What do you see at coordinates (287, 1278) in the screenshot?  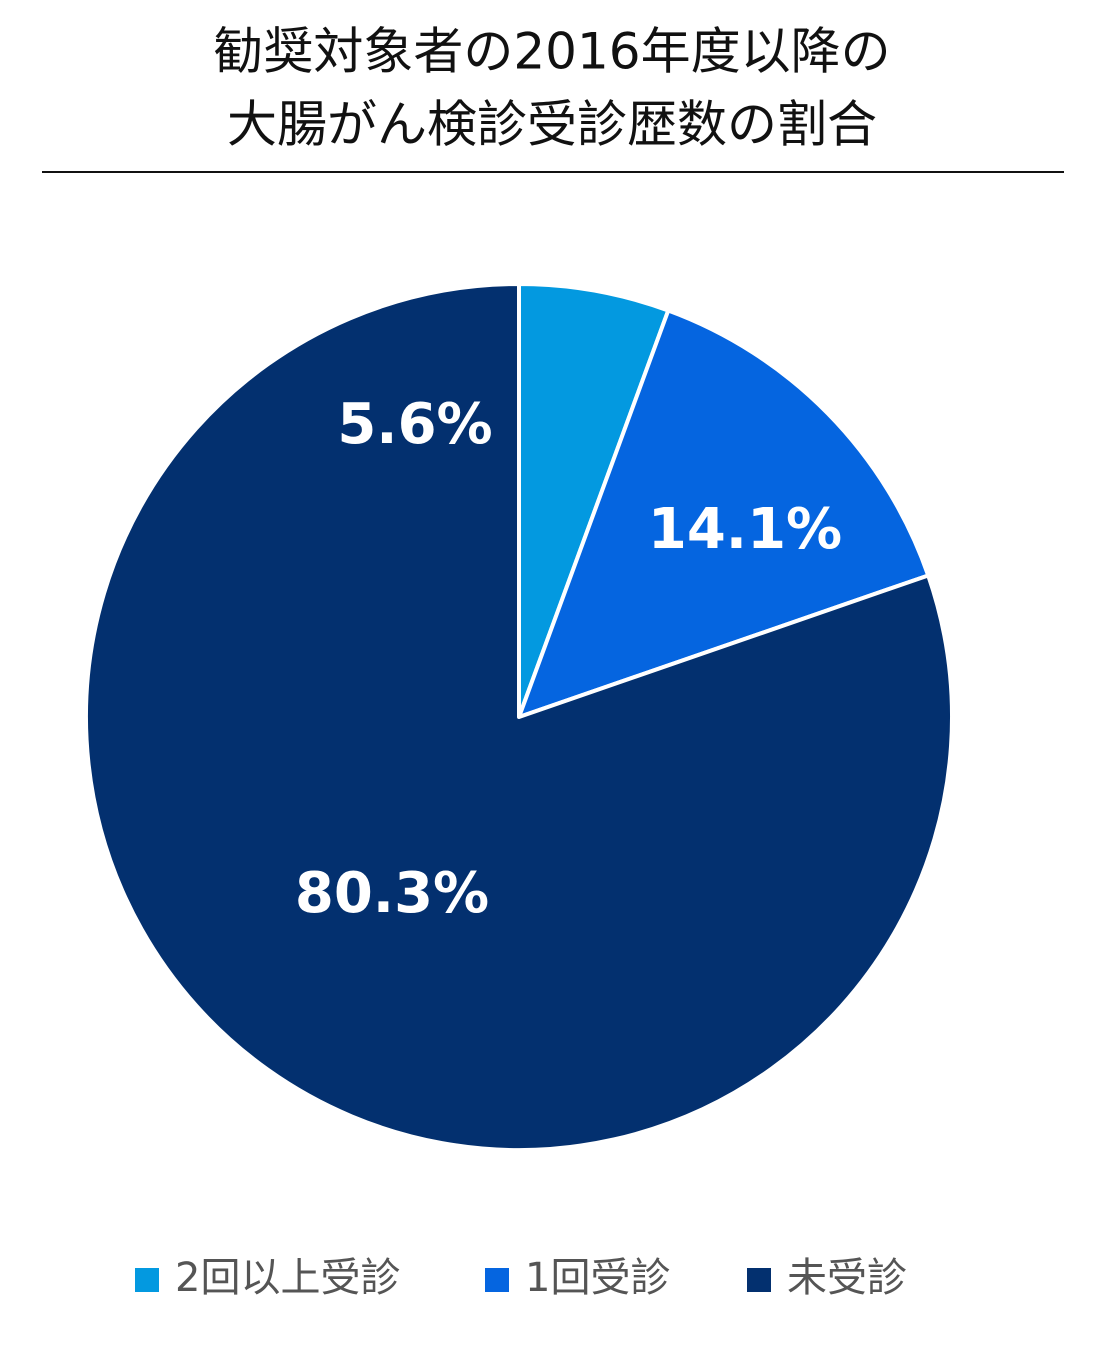 I see `legend-label: 2回以上受診` at bounding box center [287, 1278].